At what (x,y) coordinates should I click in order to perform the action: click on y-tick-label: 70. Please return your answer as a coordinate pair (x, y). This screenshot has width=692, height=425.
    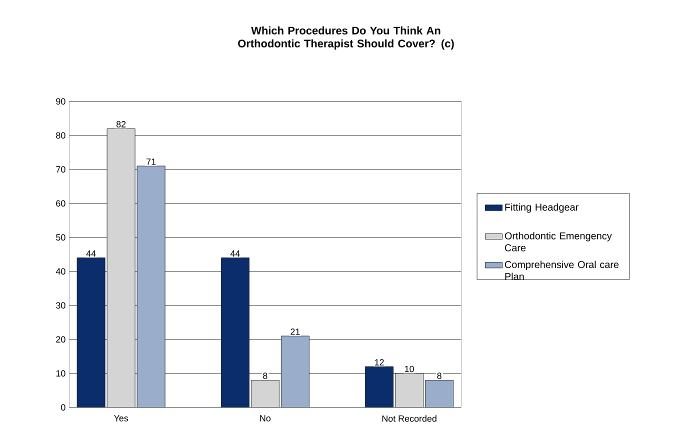
    Looking at the image, I should click on (61, 169).